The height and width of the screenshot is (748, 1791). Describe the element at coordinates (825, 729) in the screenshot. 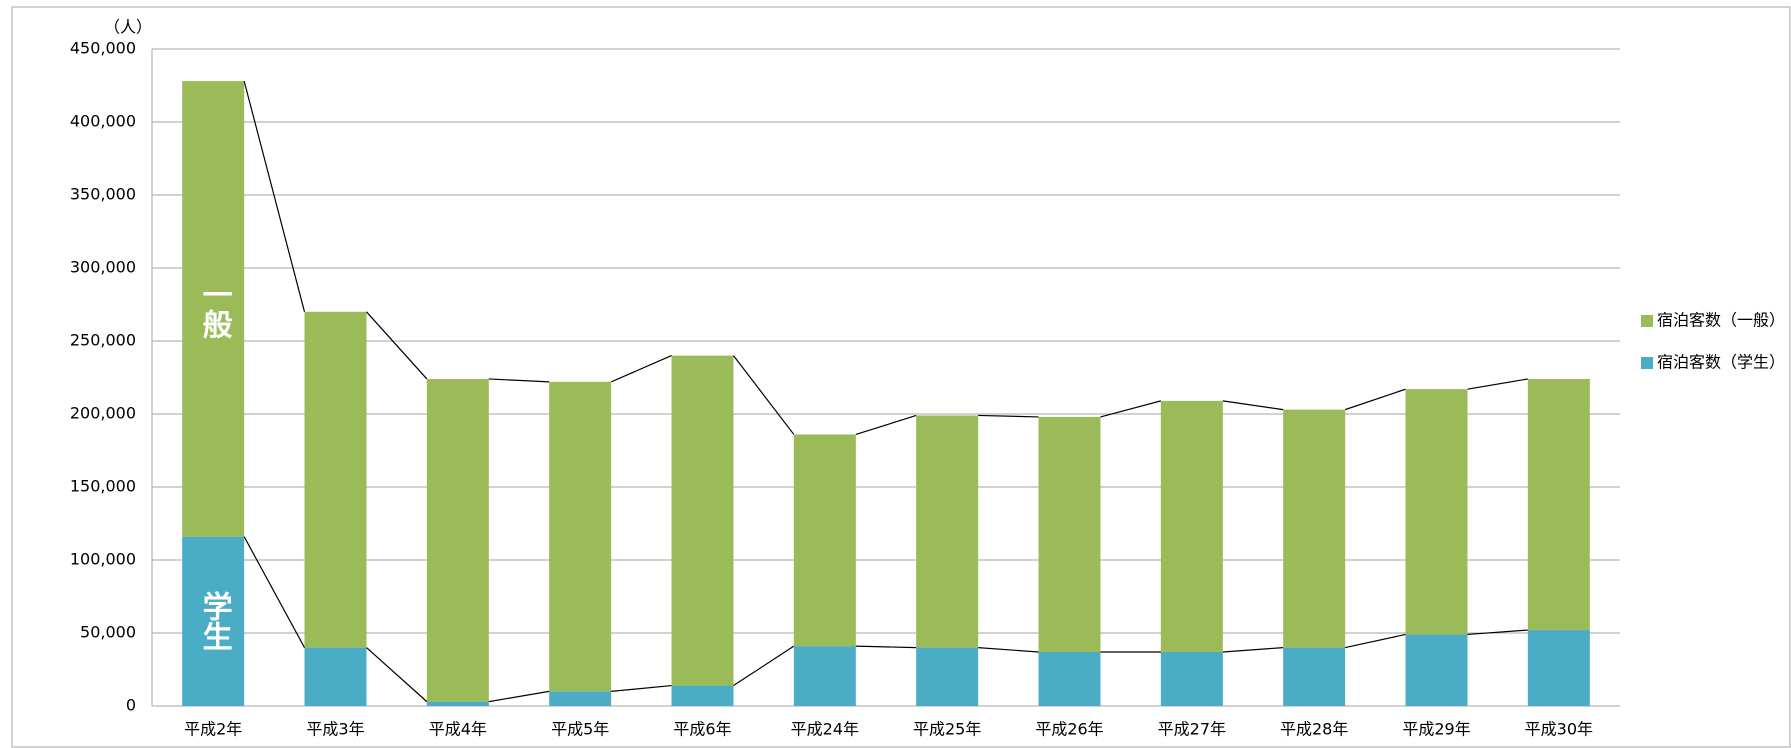

I see `x-tick-label: 平成24年` at that location.